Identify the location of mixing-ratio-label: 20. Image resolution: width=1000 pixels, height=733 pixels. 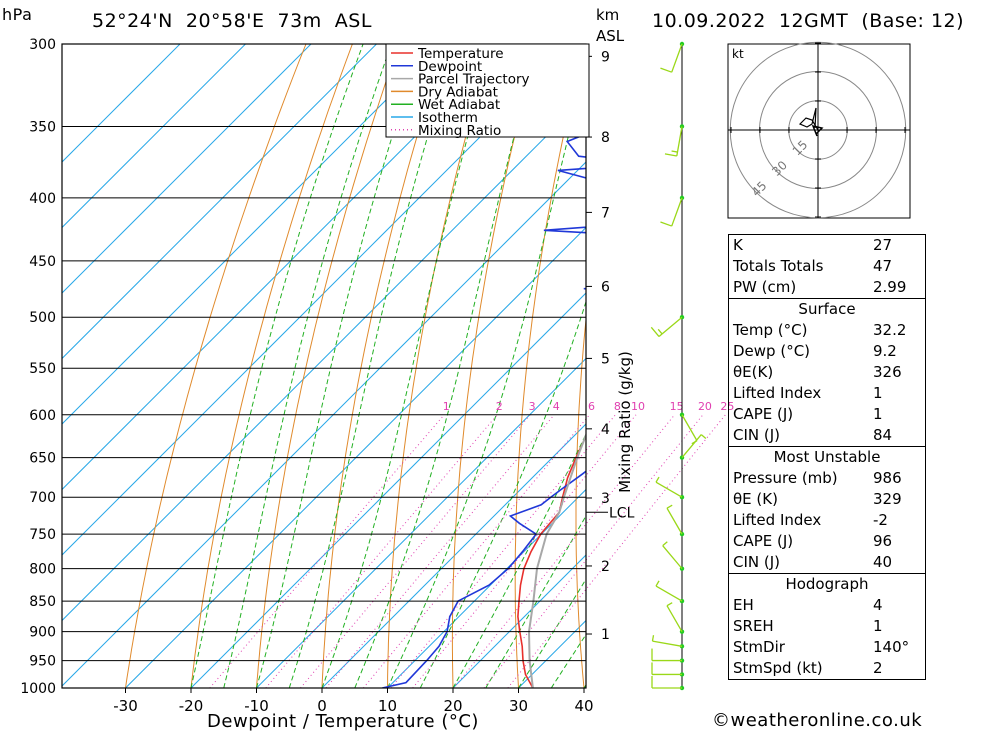
(705, 406).